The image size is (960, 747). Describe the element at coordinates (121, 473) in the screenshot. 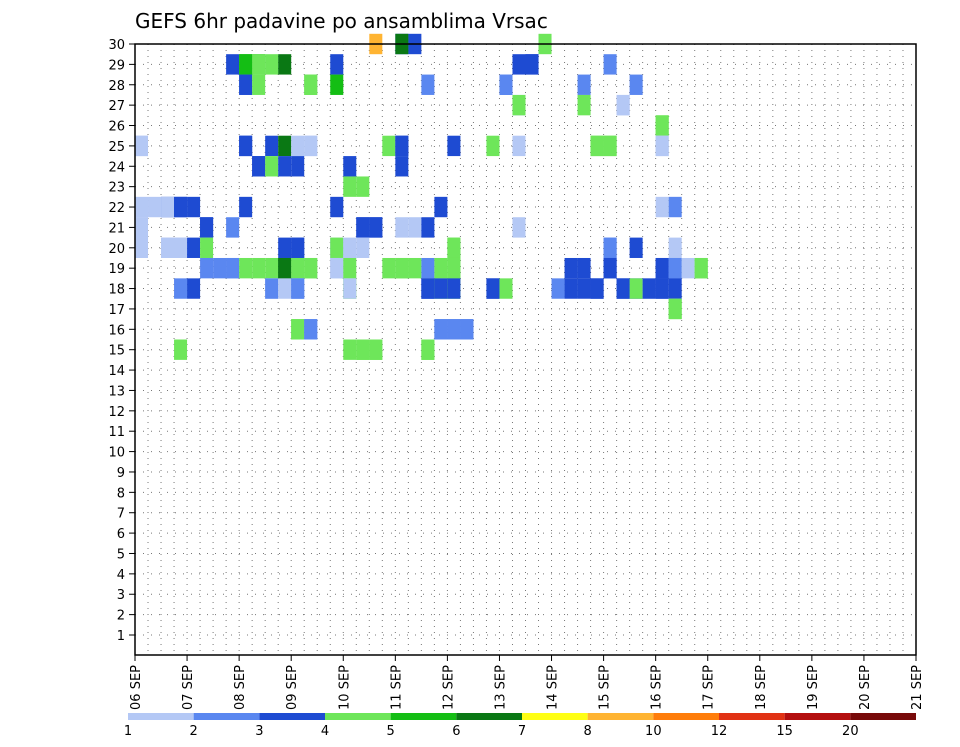

I see `y-tick-label: 9` at that location.